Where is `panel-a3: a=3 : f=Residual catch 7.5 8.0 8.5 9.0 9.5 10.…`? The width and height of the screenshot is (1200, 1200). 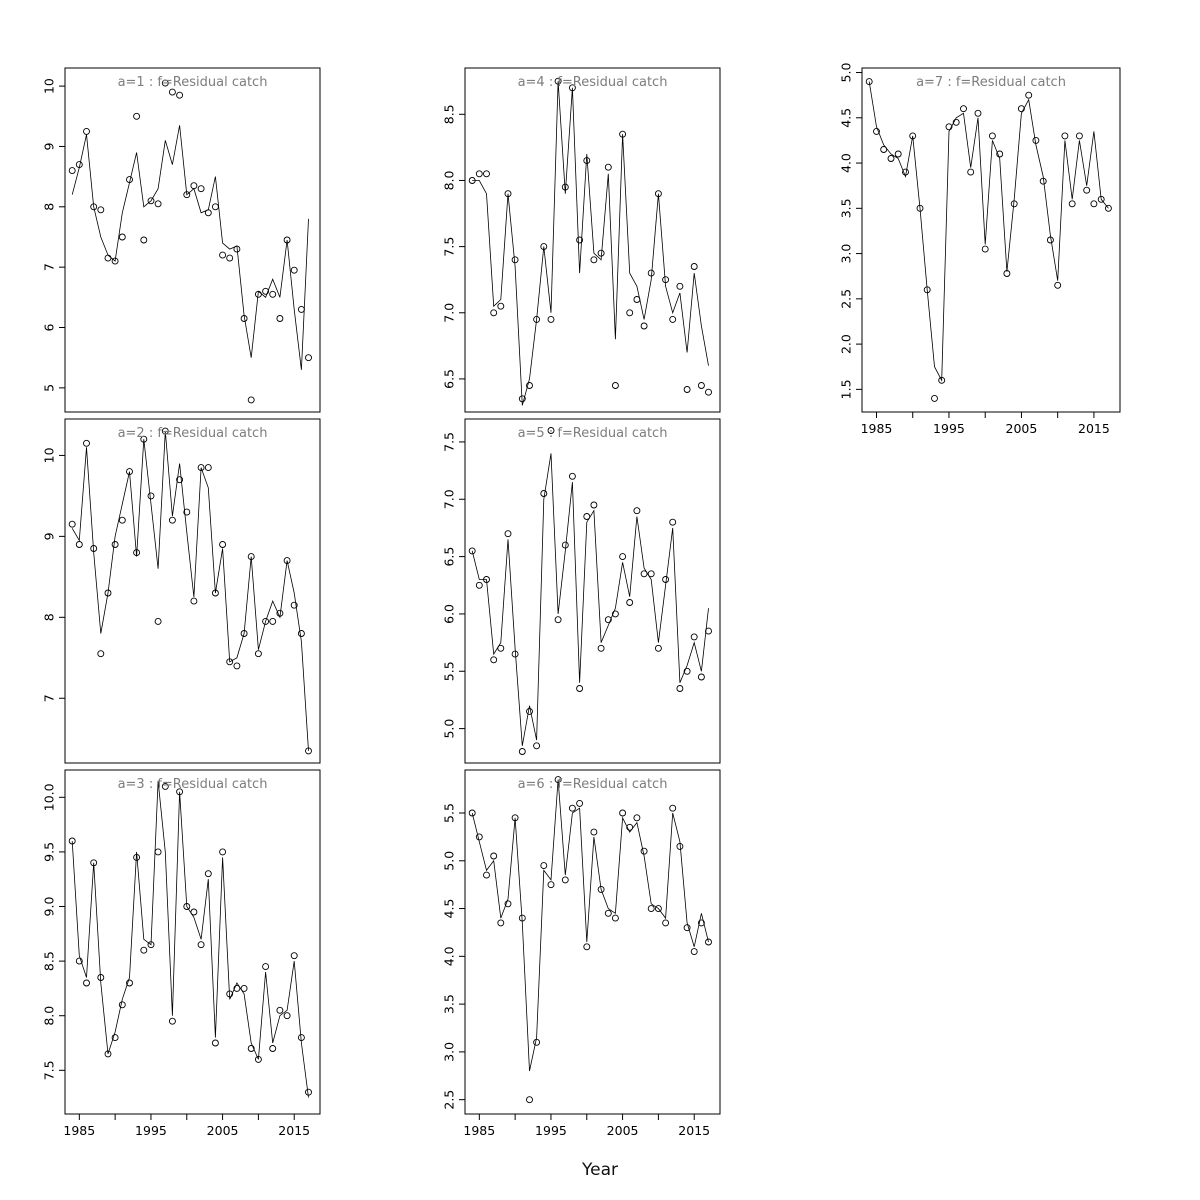
panel-a3: a=3 : f=Residual catch 7.5 8.0 8.5 9.0 9.5 10.… is located at coordinates (181, 953).